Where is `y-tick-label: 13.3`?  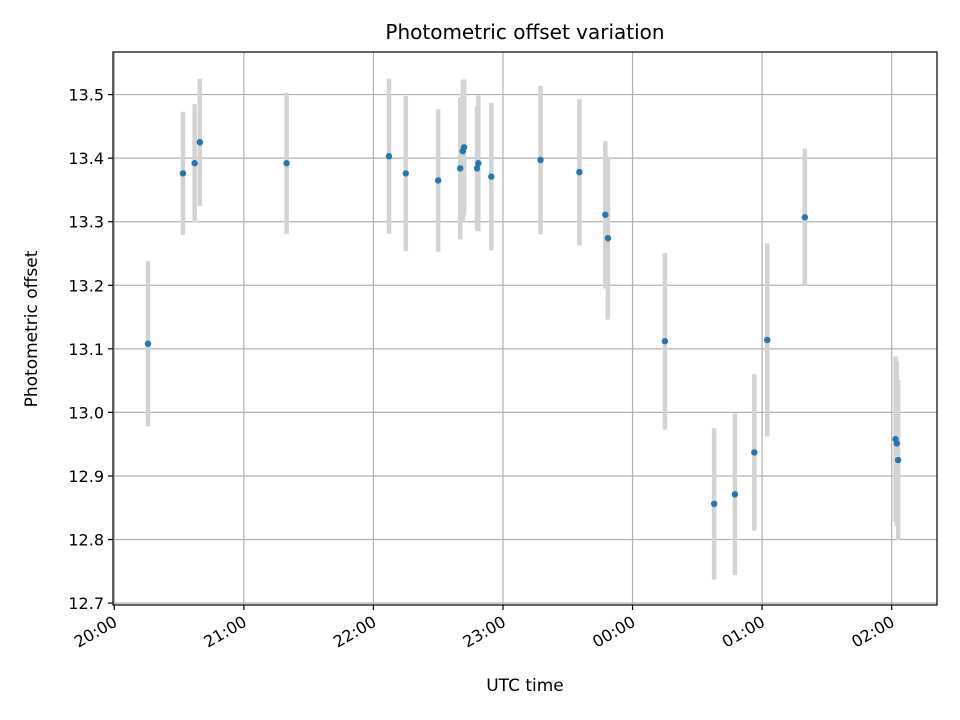 y-tick-label: 13.3 is located at coordinates (86, 222).